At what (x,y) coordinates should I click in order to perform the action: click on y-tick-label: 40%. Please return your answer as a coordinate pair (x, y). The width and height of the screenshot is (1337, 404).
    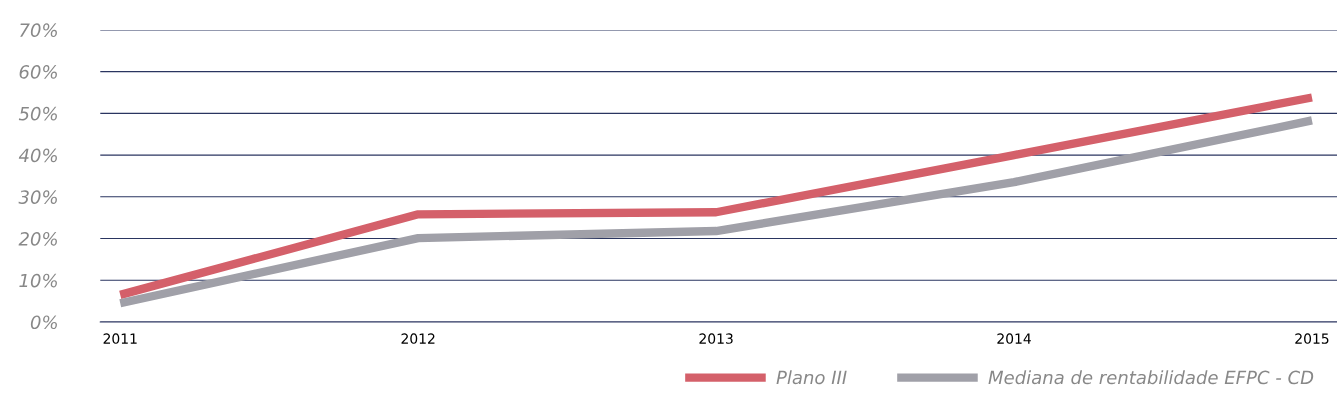
    Looking at the image, I should click on (37, 155).